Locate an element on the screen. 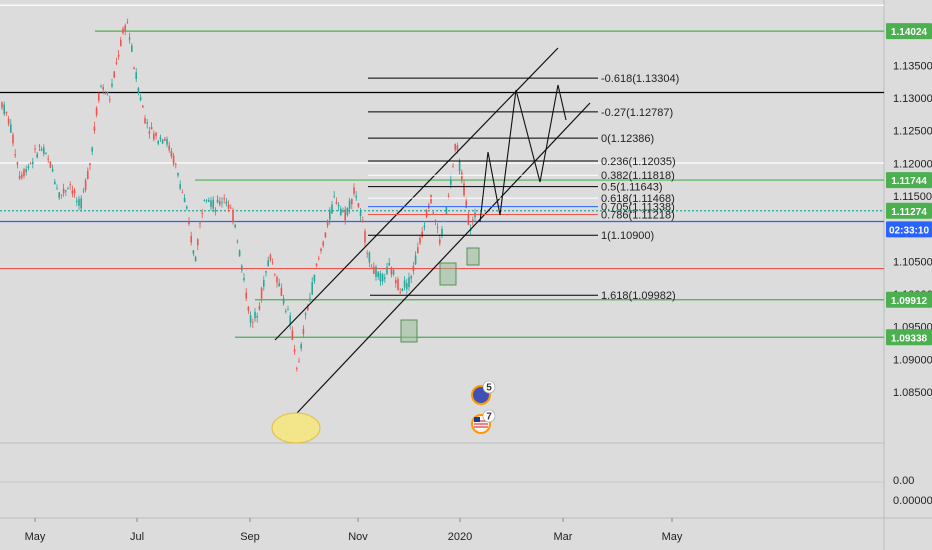 The height and width of the screenshot is (550, 932). price-badge-label: 1.09338 is located at coordinates (909, 338).